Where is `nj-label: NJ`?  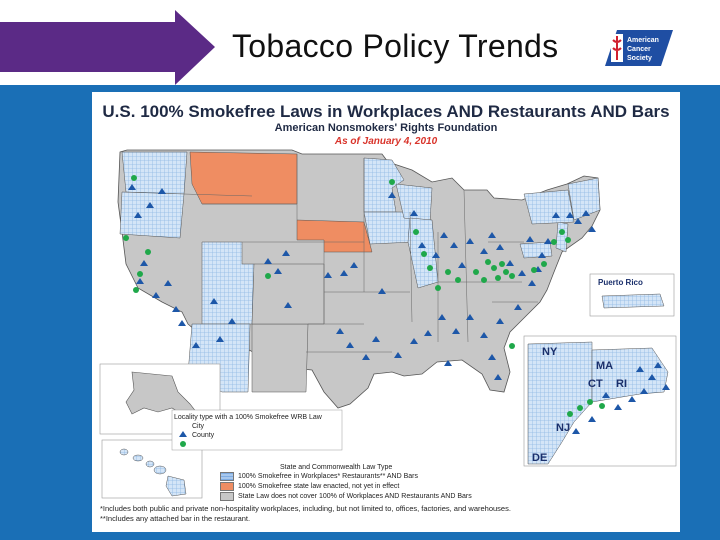 nj-label: NJ is located at coordinates (563, 428).